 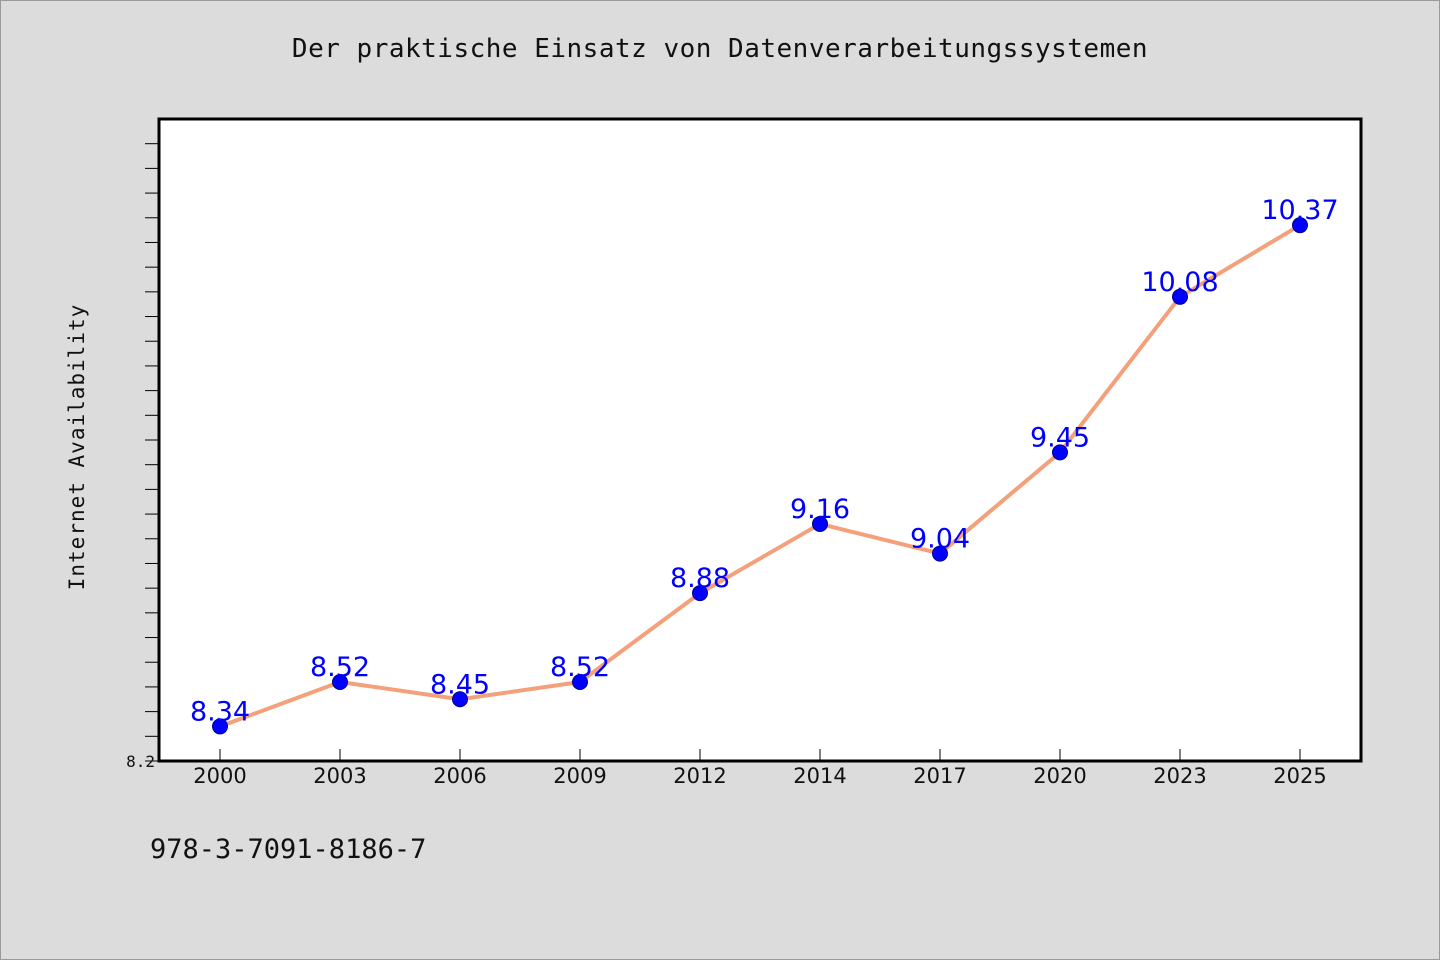 I want to click on x-tick-label: 2020, so click(x=1059, y=776).